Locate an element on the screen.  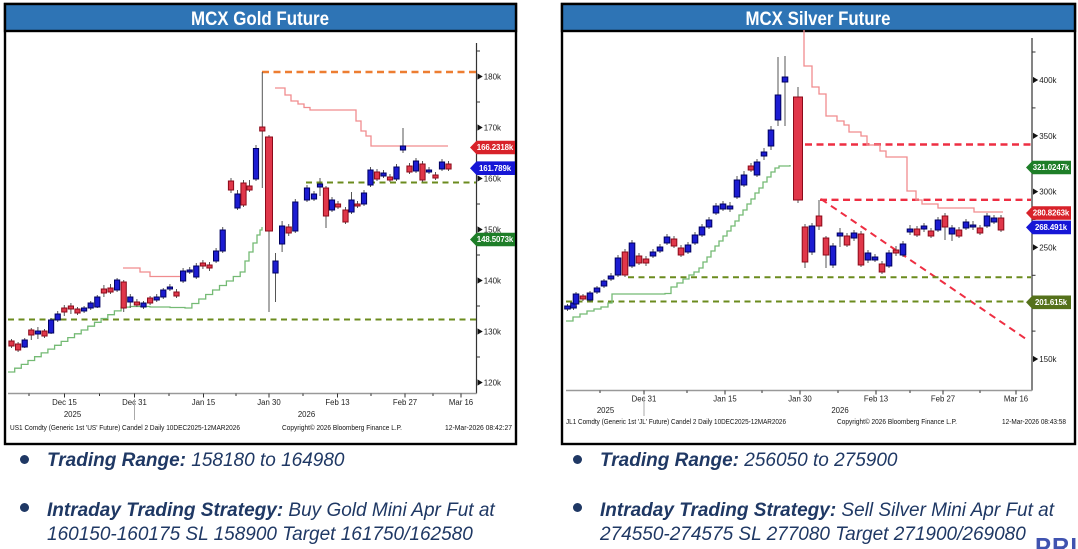
svg-text: 130k is located at coordinates (493, 332).